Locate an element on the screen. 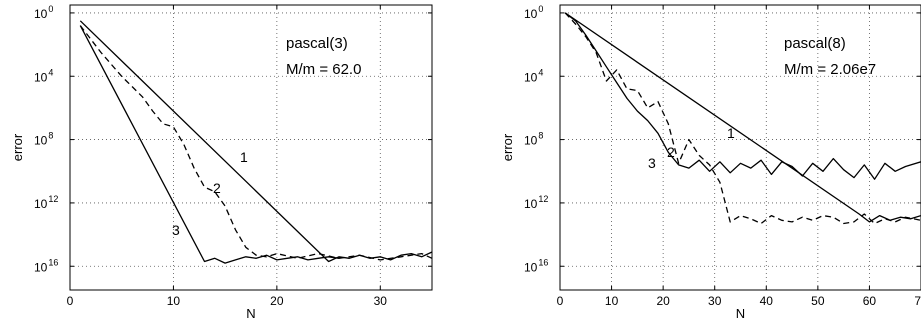 This screenshot has height=323, width=921. x-tick-label: 40 is located at coordinates (767, 301).